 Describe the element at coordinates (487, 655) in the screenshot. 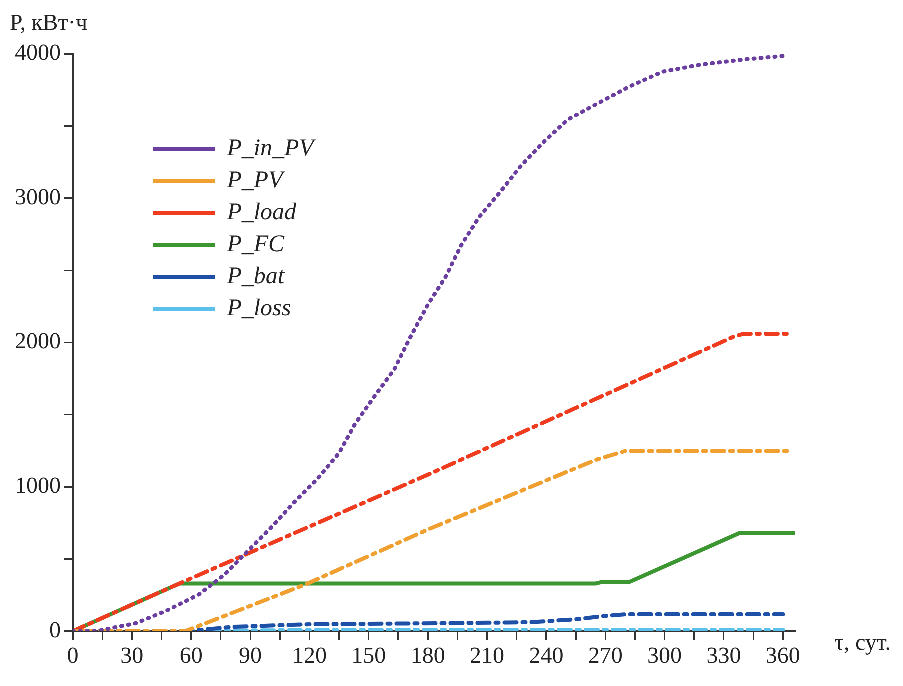

I see `x-tick-label: 210` at that location.